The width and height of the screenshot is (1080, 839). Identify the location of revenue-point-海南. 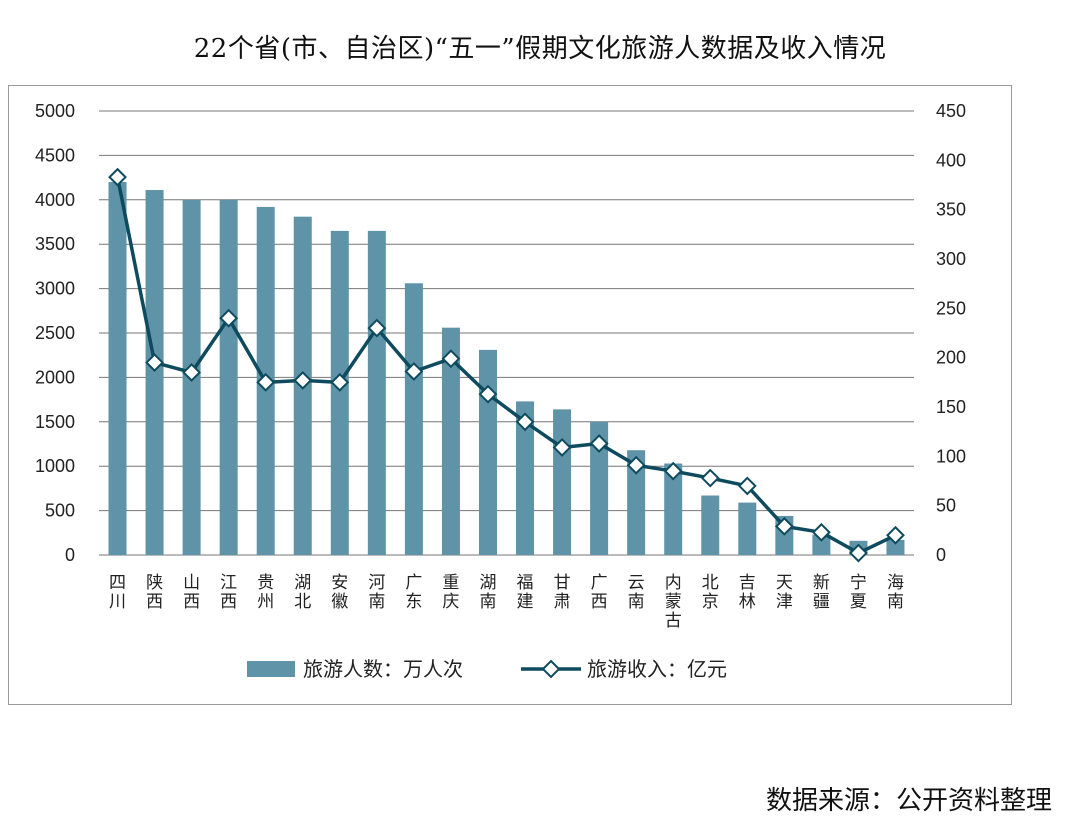
(895, 535).